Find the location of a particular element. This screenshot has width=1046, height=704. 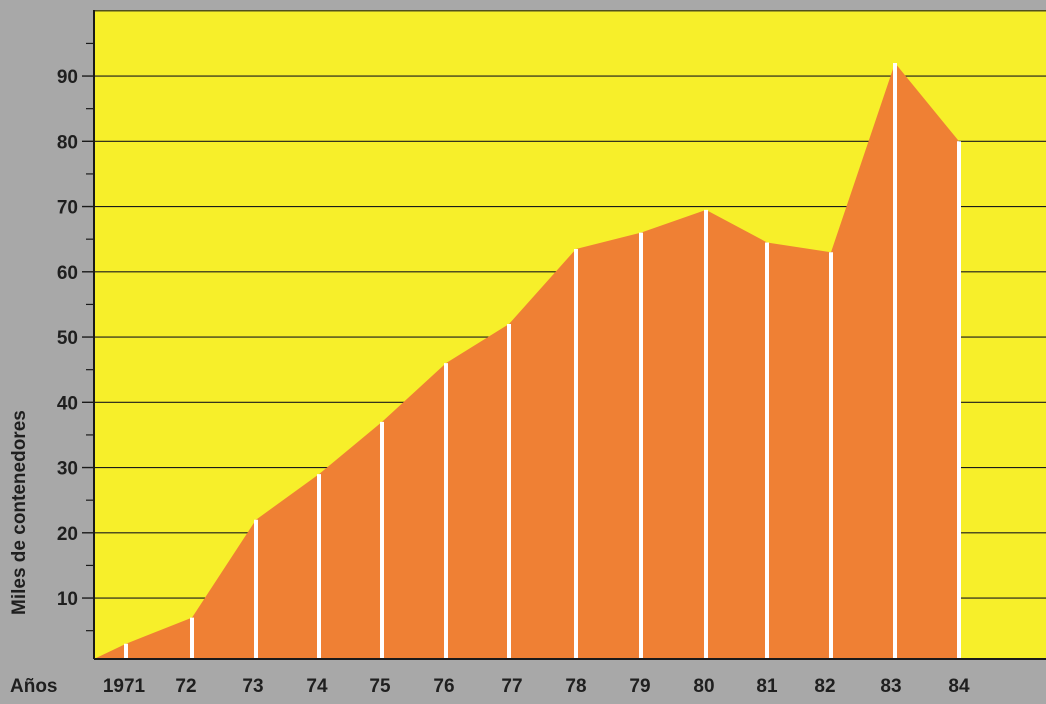

x-tick-label: 79 is located at coordinates (639, 686).